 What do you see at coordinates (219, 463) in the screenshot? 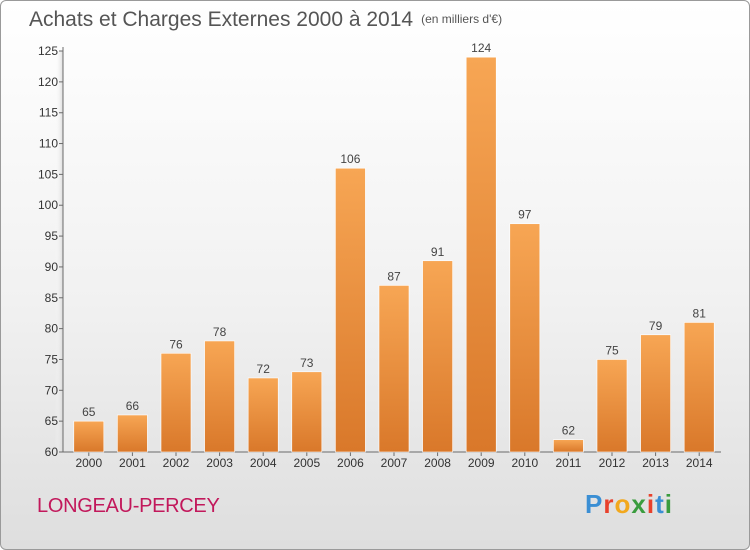
I see `x-tick-label: 2003` at bounding box center [219, 463].